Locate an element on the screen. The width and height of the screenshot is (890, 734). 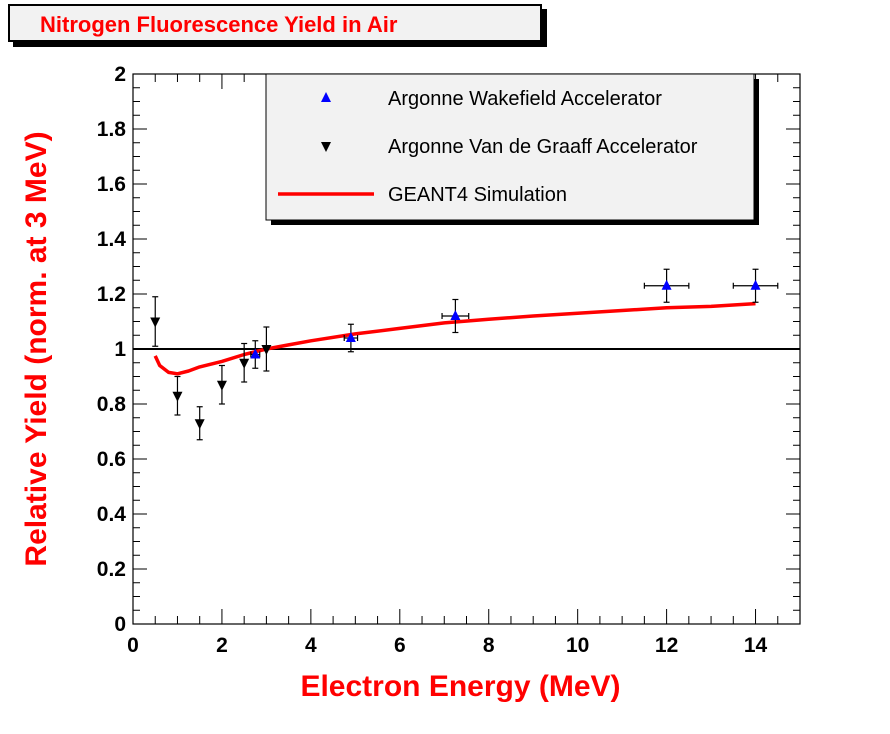
x-tick-label: 12 is located at coordinates (666, 645).